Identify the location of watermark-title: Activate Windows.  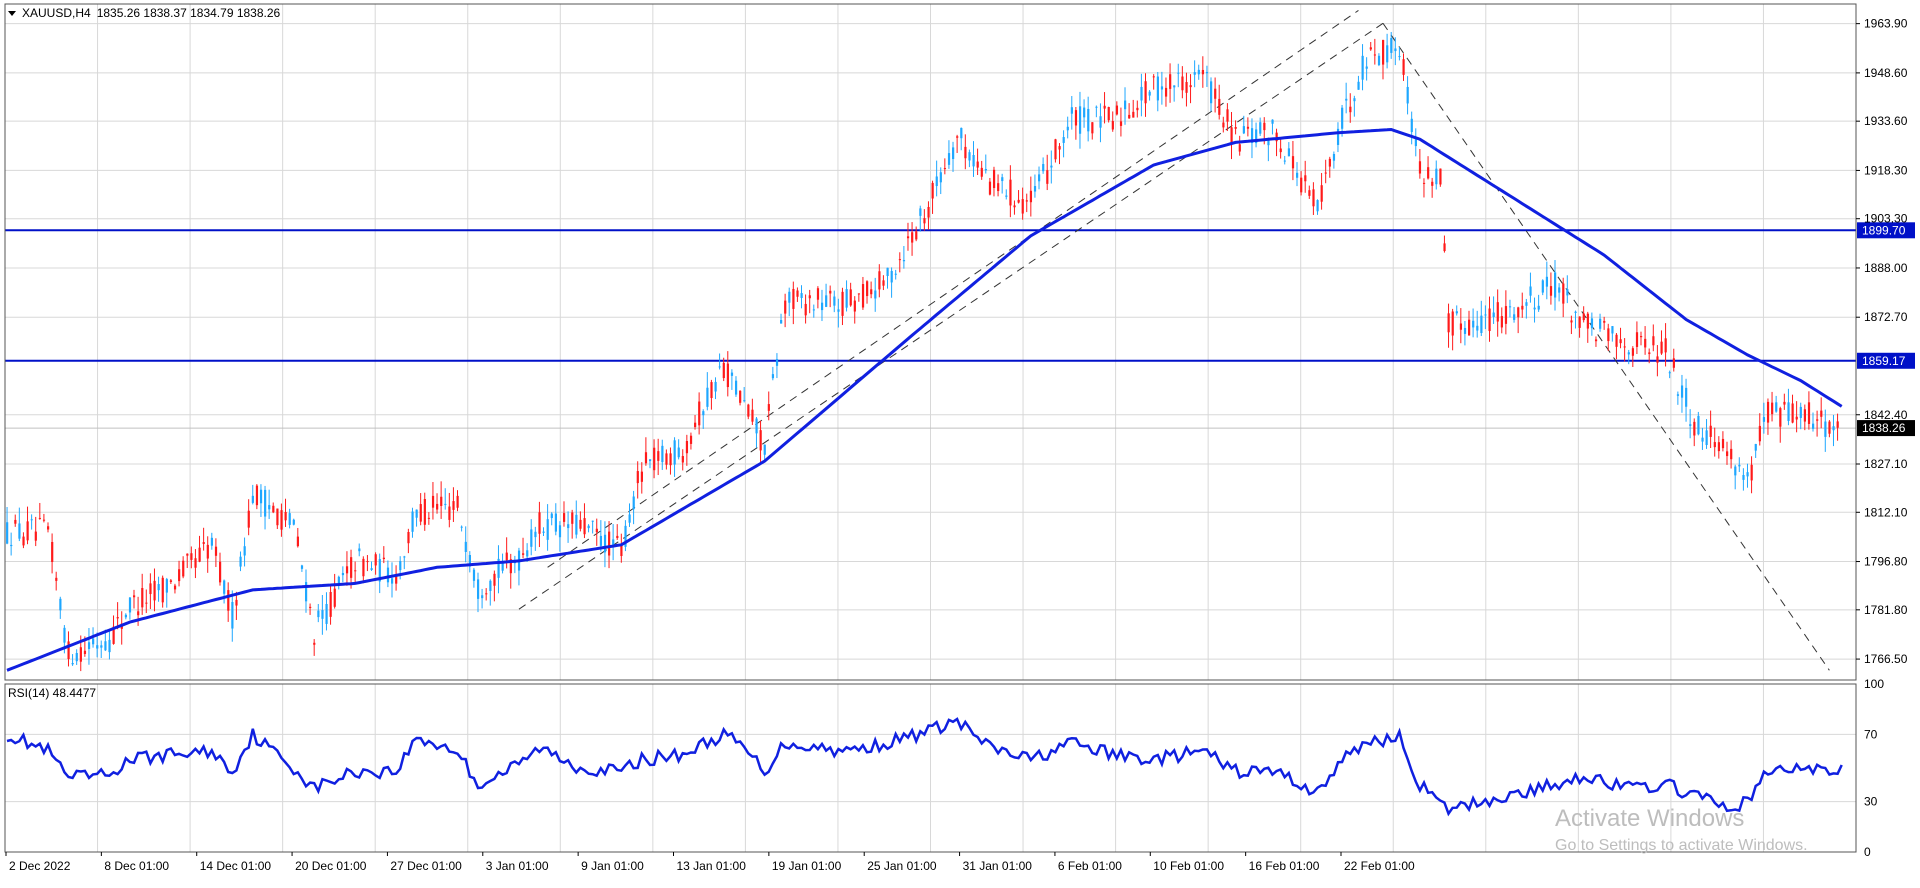
(1650, 818).